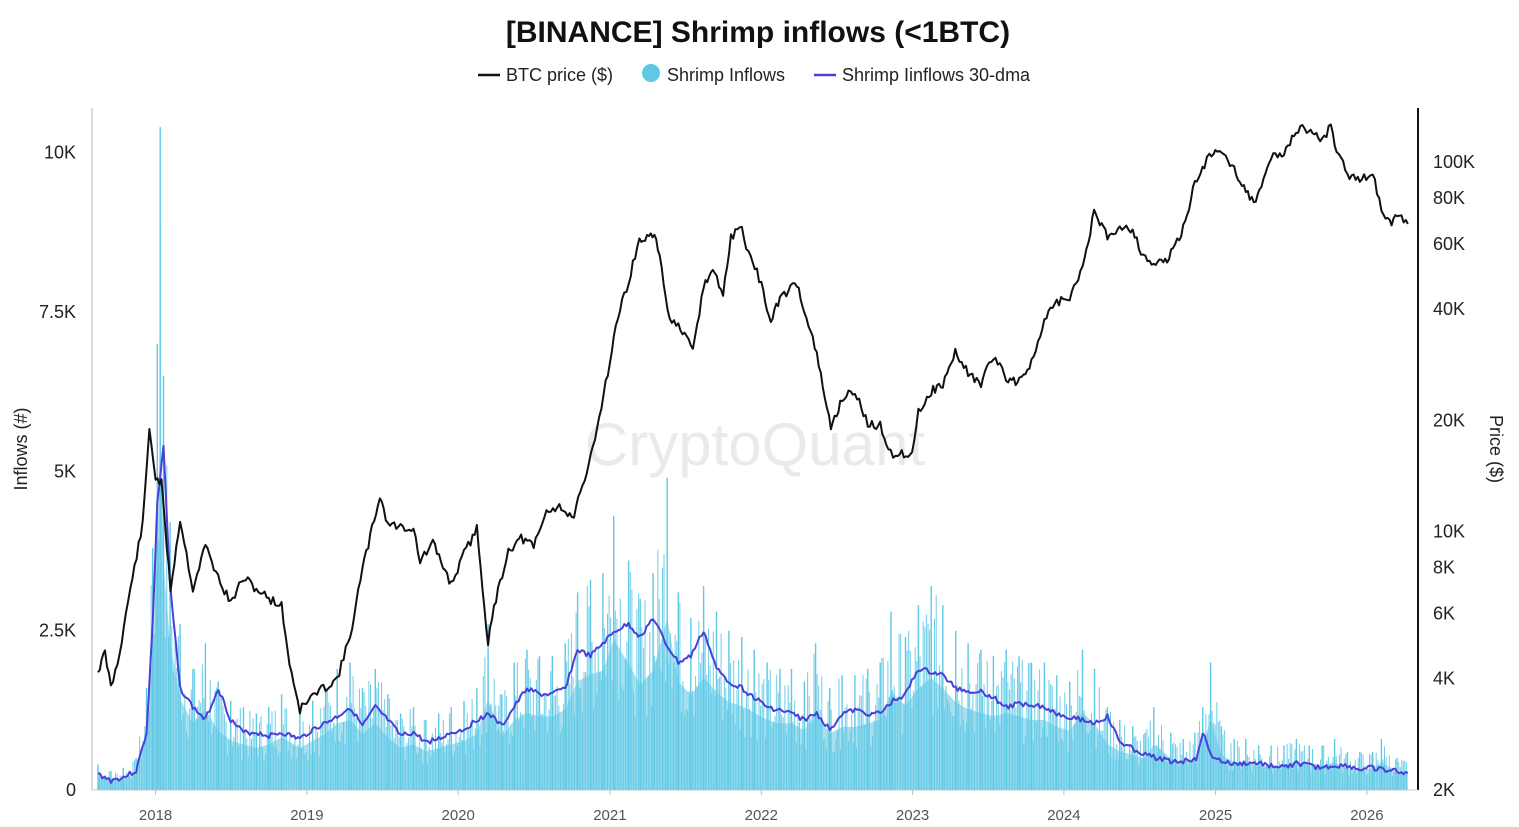 The height and width of the screenshot is (827, 1519). What do you see at coordinates (21, 448) in the screenshot?
I see `y-left-axis-label: Inflows (#)` at bounding box center [21, 448].